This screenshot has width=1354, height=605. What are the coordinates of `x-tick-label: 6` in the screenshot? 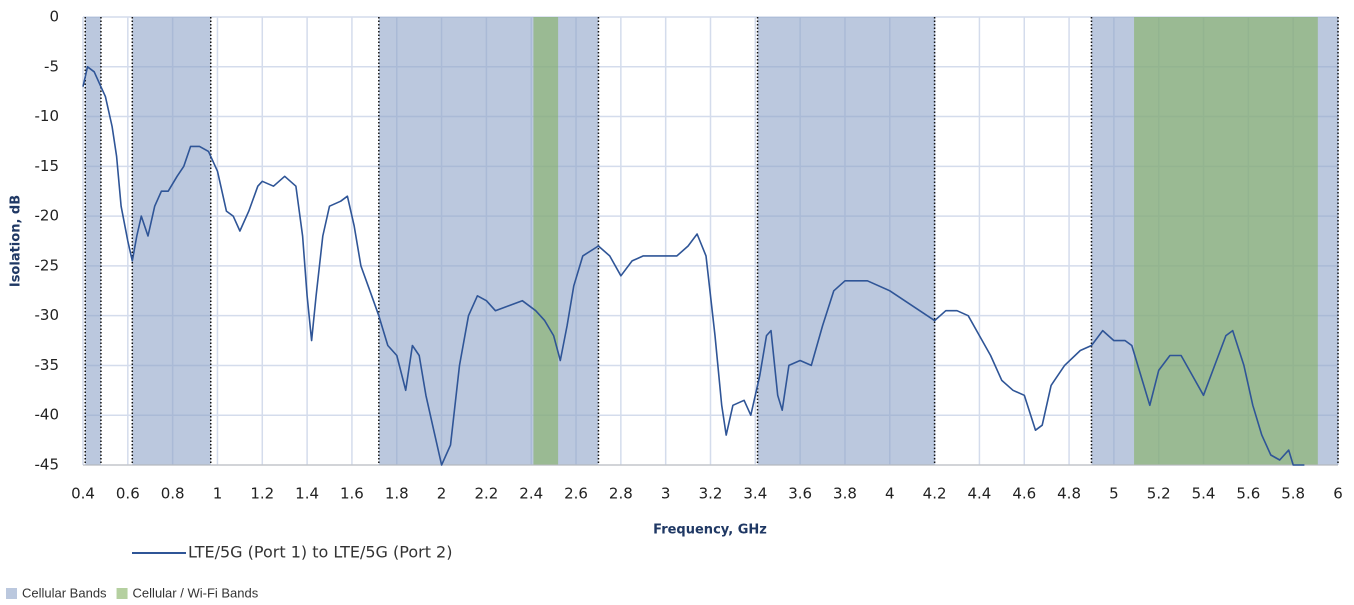 It's located at (1338, 494).